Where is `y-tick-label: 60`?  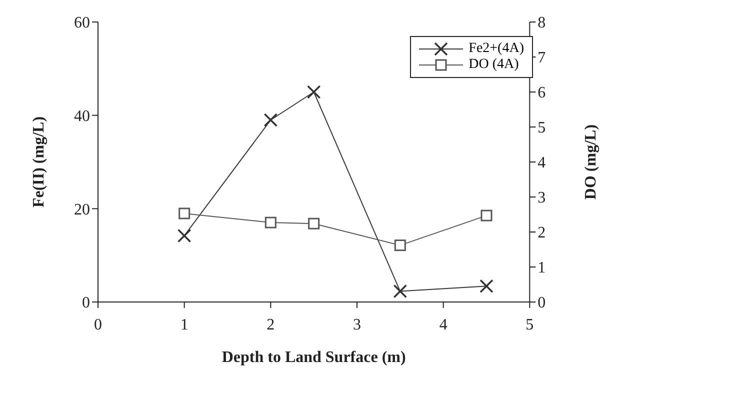
y-tick-label: 60 is located at coordinates (82, 23).